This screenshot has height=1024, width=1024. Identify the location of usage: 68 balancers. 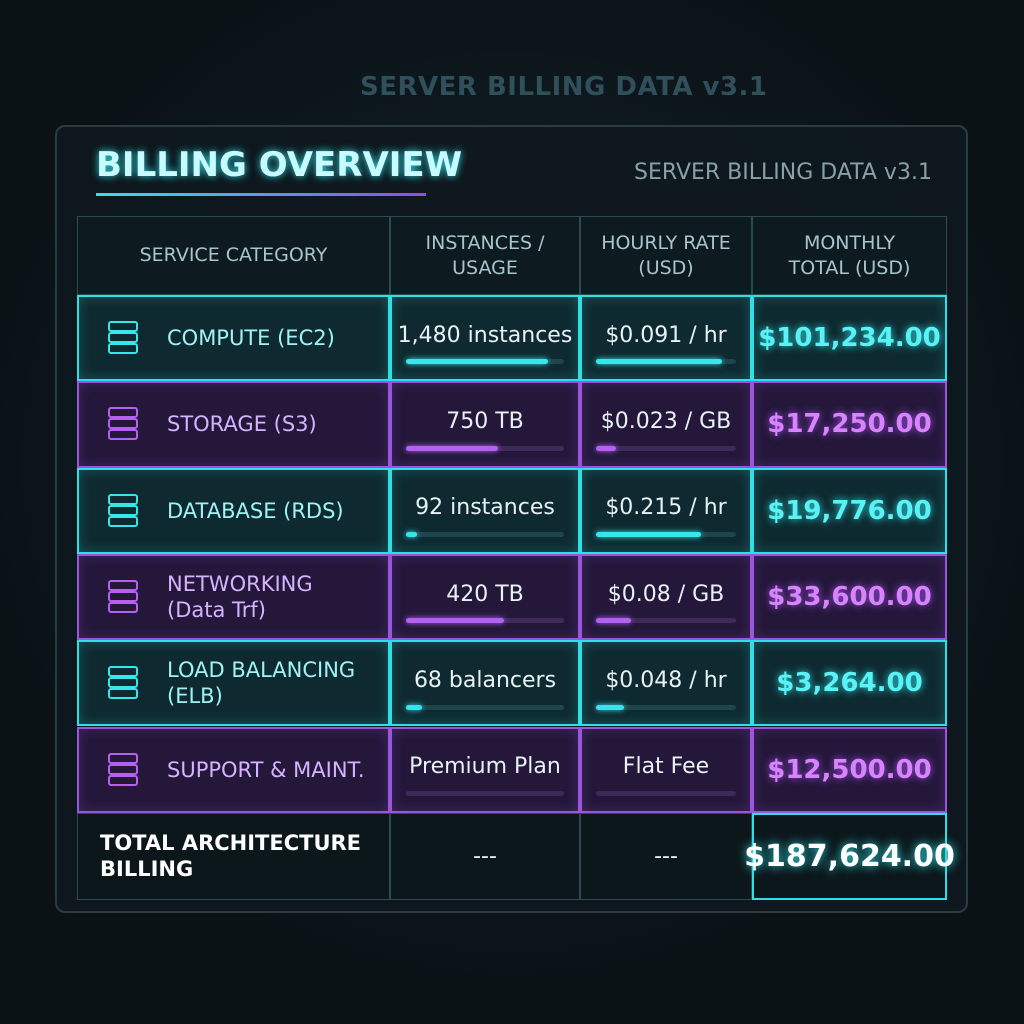
(485, 683).